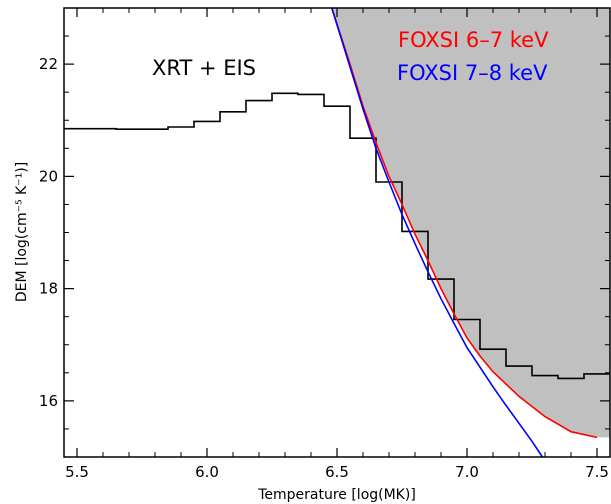 The width and height of the screenshot is (611, 504). What do you see at coordinates (207, 472) in the screenshot?
I see `x-tick-label: 6.0` at bounding box center [207, 472].